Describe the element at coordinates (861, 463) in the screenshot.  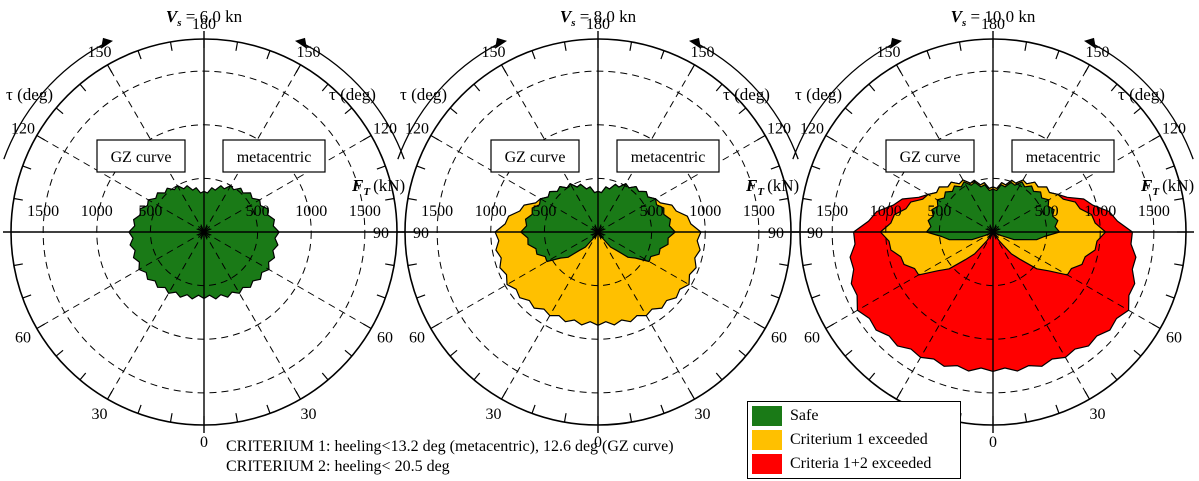
I see `legend-label-criteria-1-2: Criteria 1+2 exceeded` at that location.